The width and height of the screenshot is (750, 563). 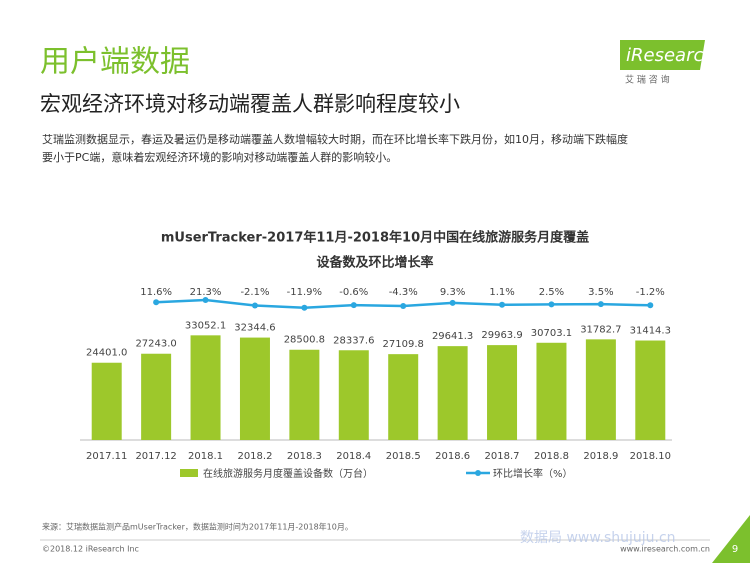 What do you see at coordinates (731, 539) in the screenshot?
I see `corner-decoration` at bounding box center [731, 539].